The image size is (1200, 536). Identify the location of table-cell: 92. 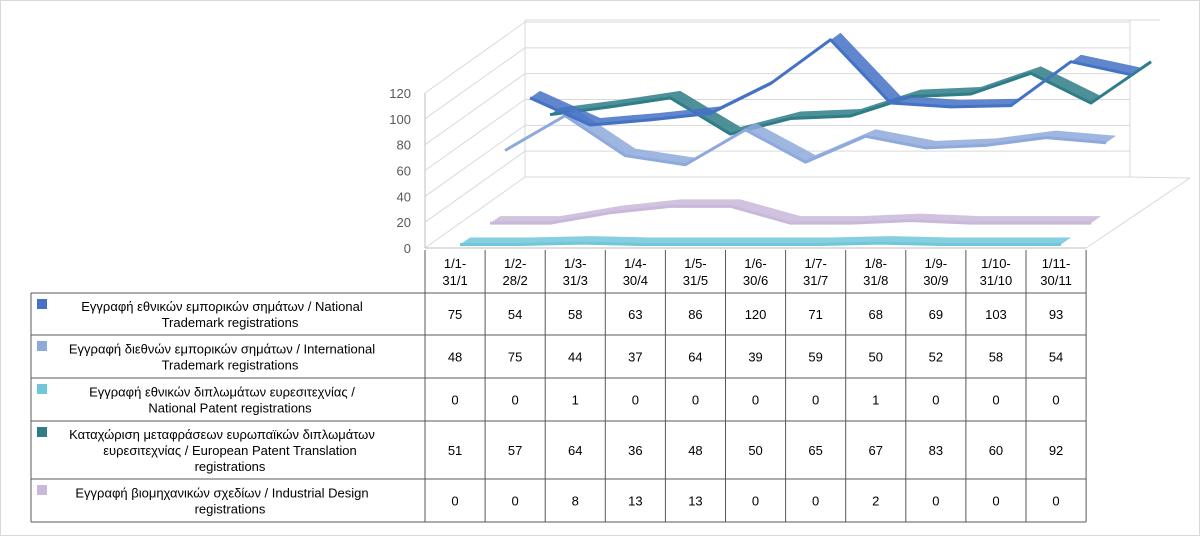
(1056, 450).